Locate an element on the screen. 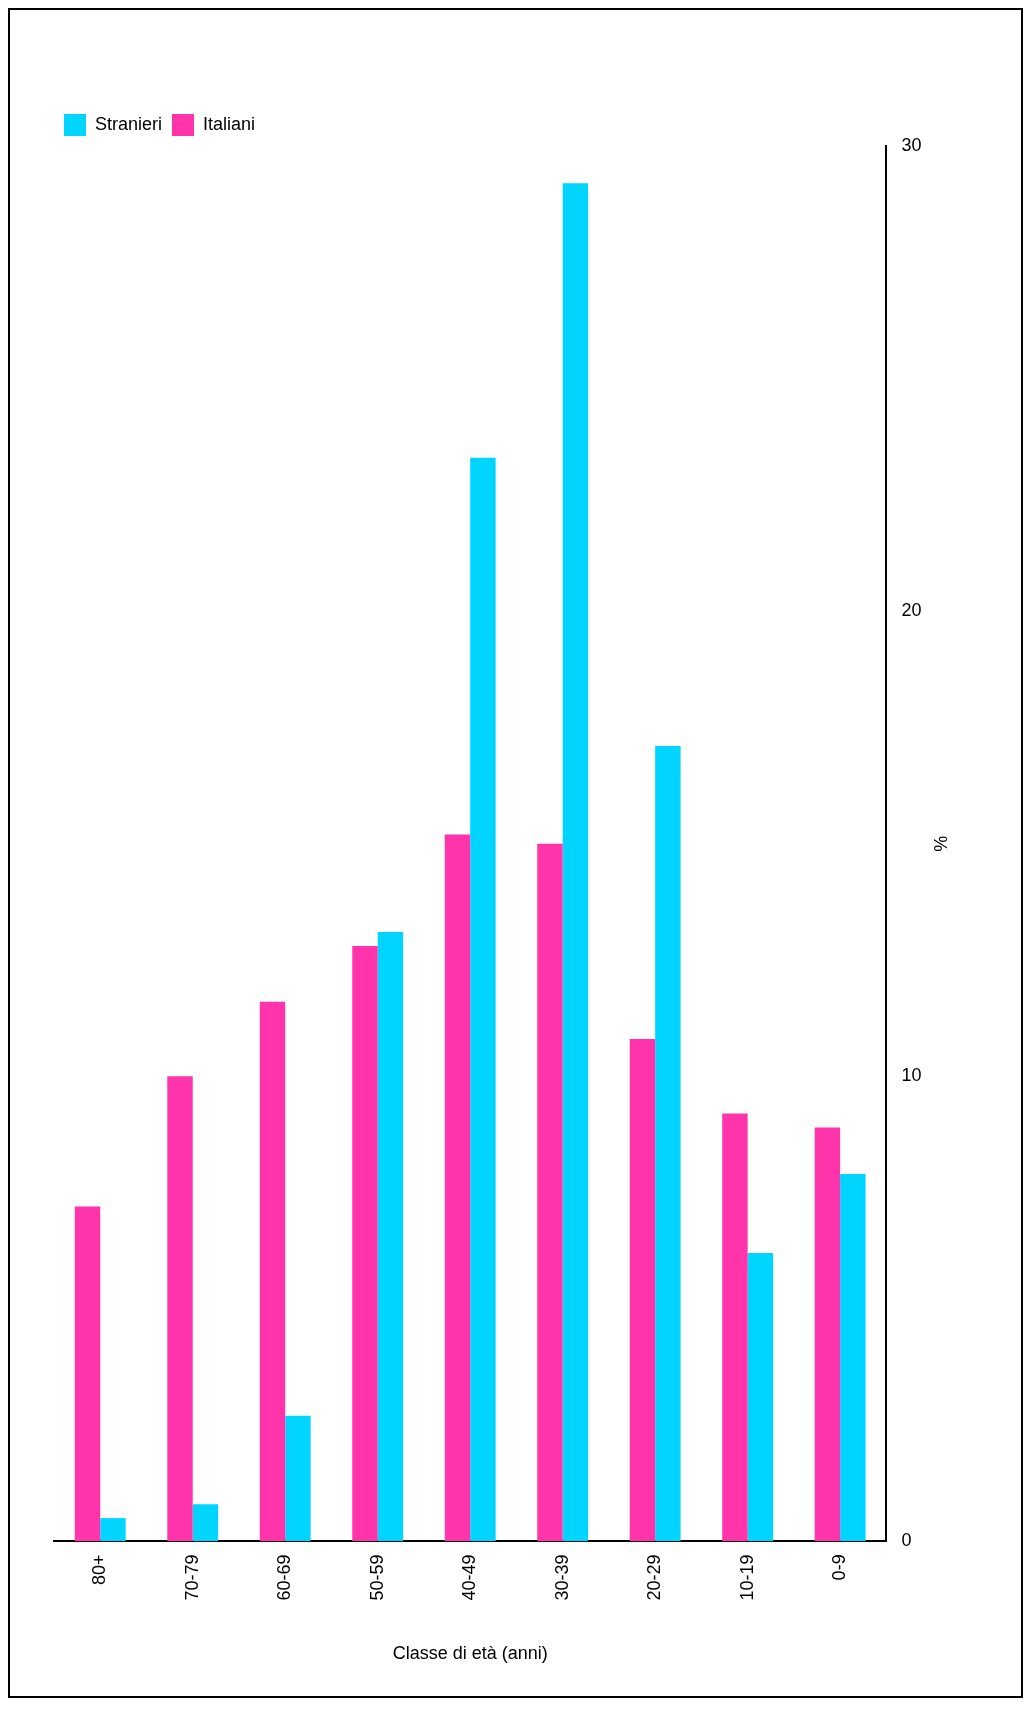  x-tick-label: 50-59 is located at coordinates (376, 1577).